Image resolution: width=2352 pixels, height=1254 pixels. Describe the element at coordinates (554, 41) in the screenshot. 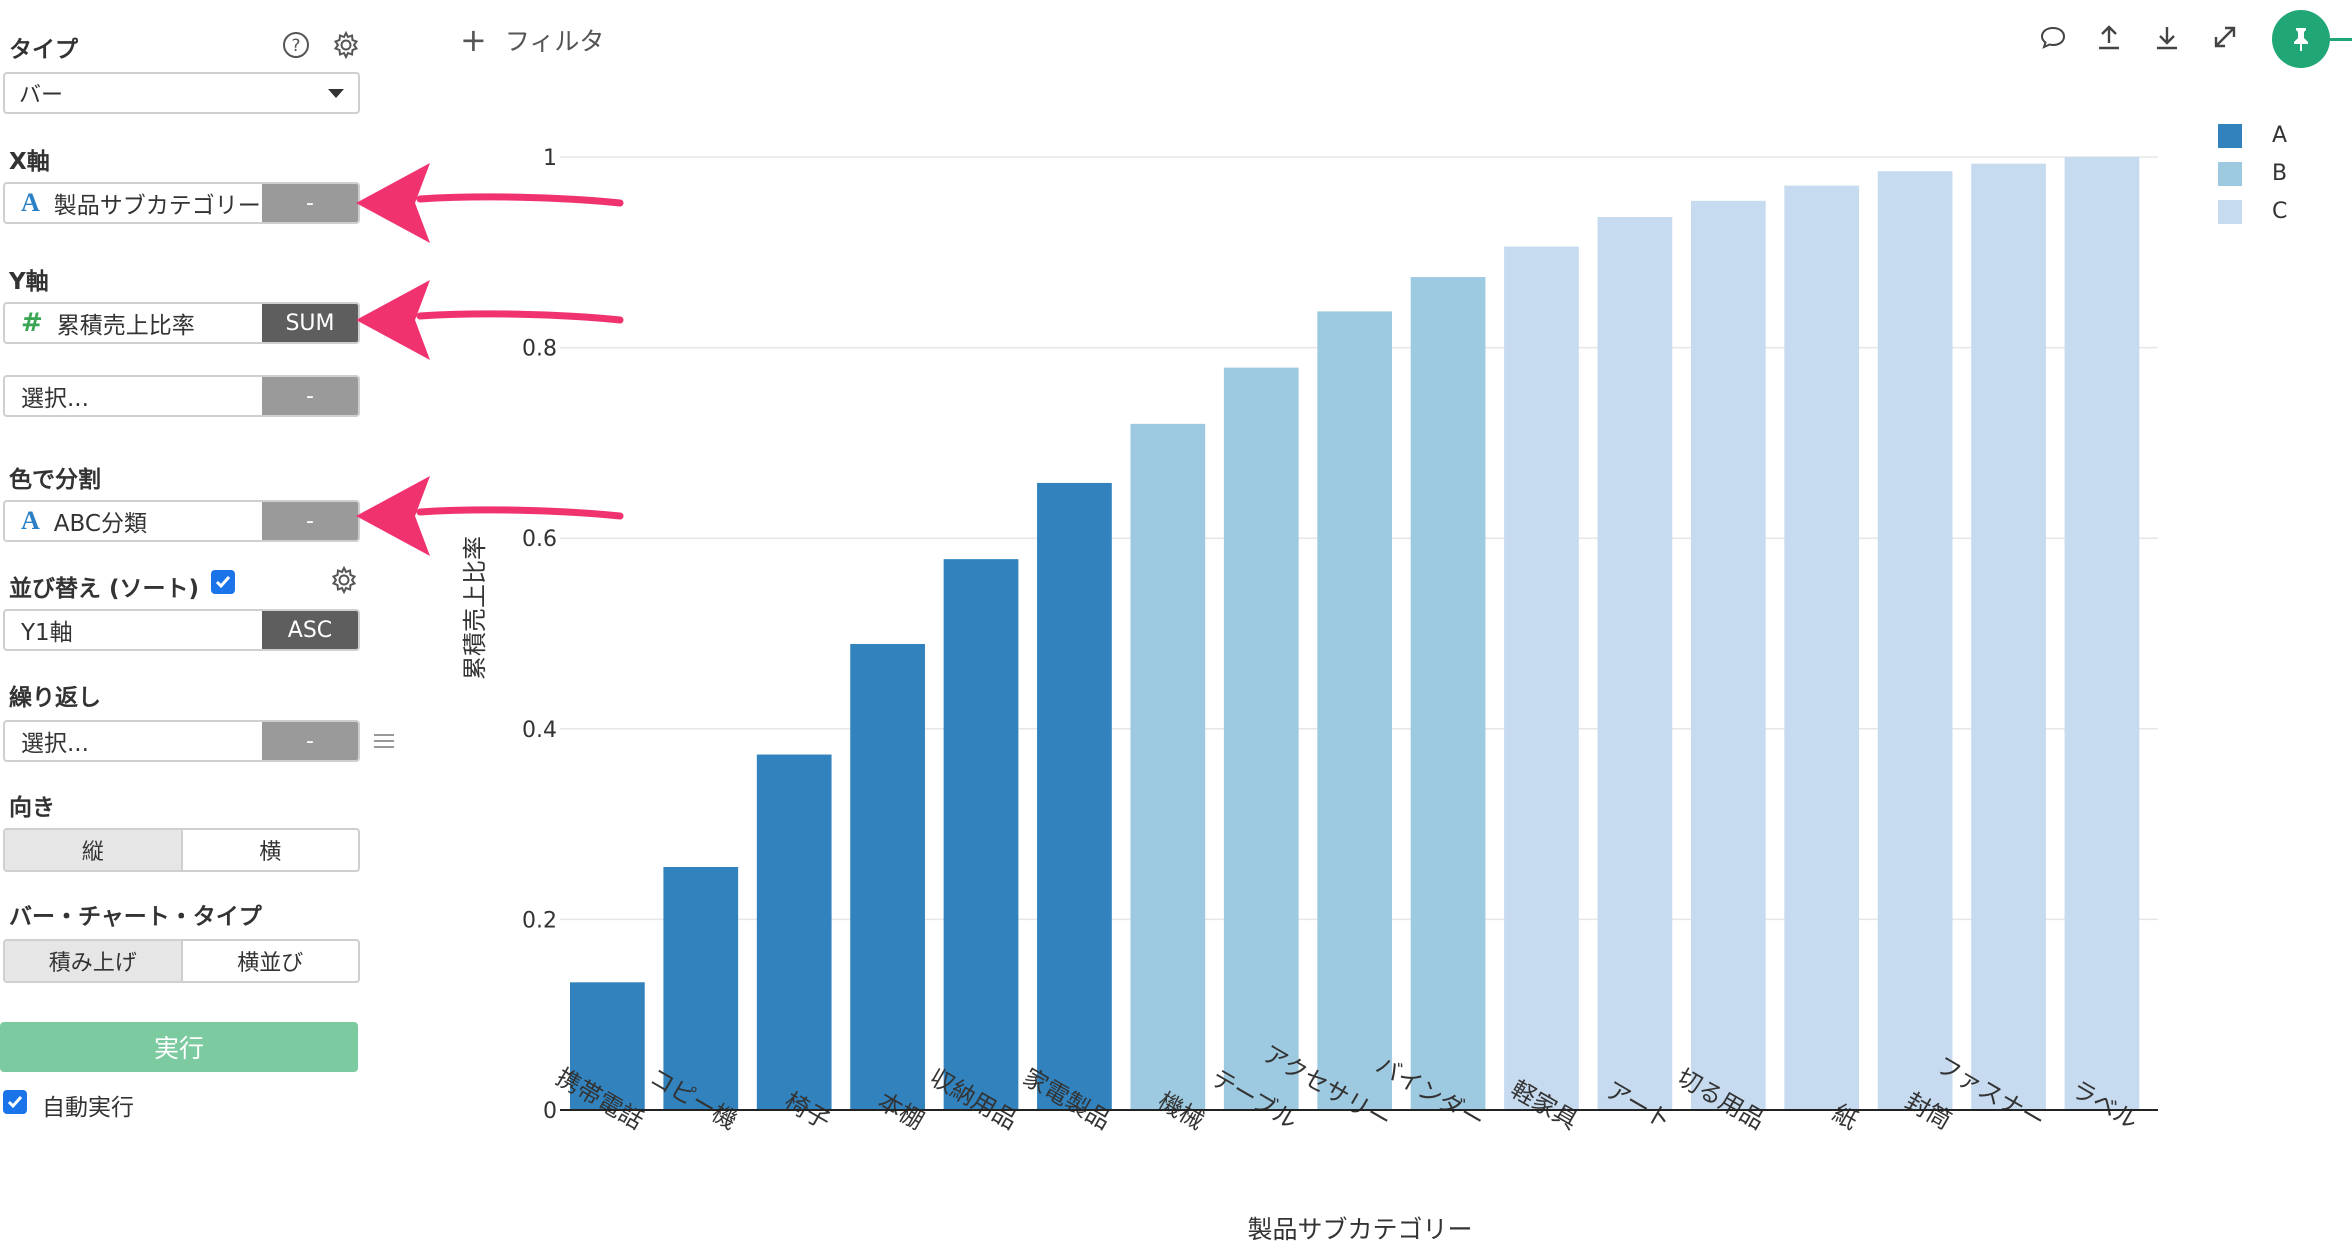

I see `filter-label: フィルタ` at that location.